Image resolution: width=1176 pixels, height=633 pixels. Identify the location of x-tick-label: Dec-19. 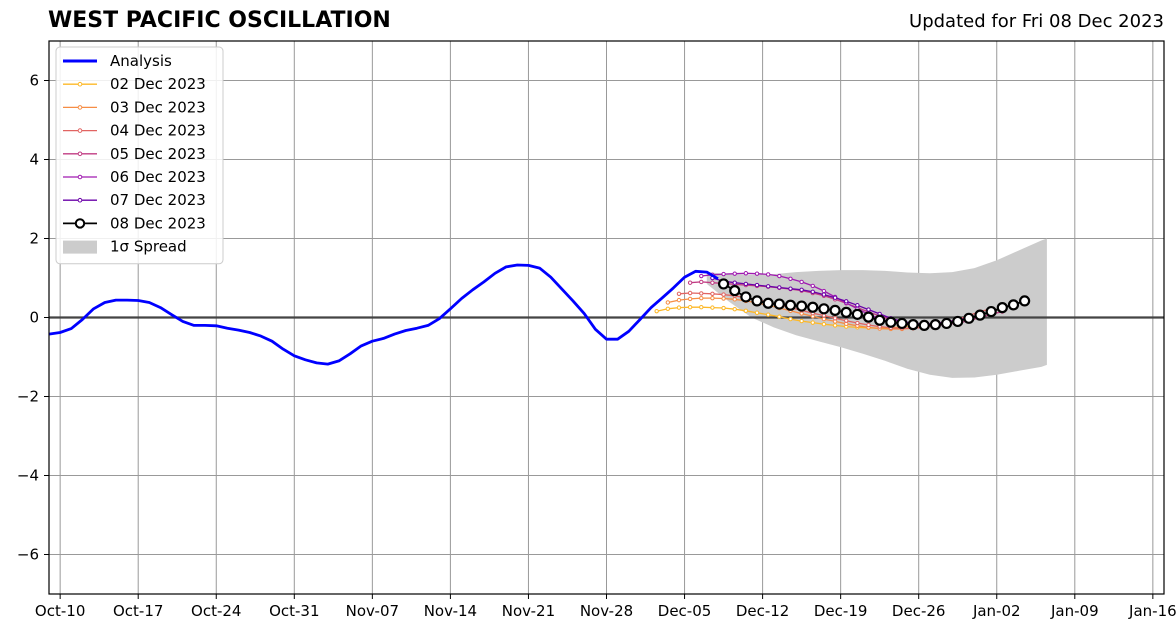
(841, 611).